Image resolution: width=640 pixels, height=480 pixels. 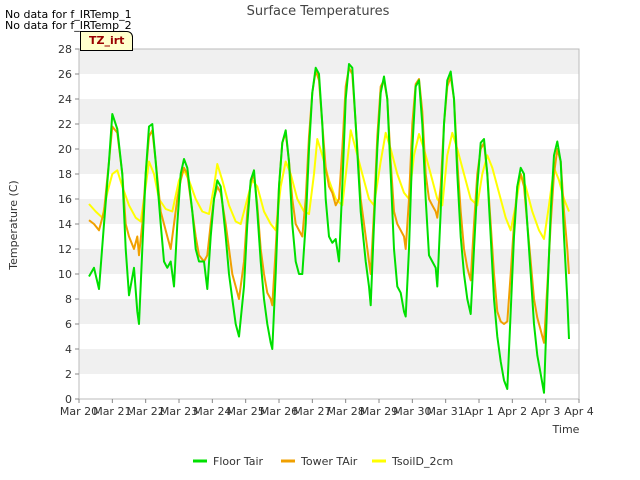 I want to click on y-tick-label: 4, so click(x=68, y=349).